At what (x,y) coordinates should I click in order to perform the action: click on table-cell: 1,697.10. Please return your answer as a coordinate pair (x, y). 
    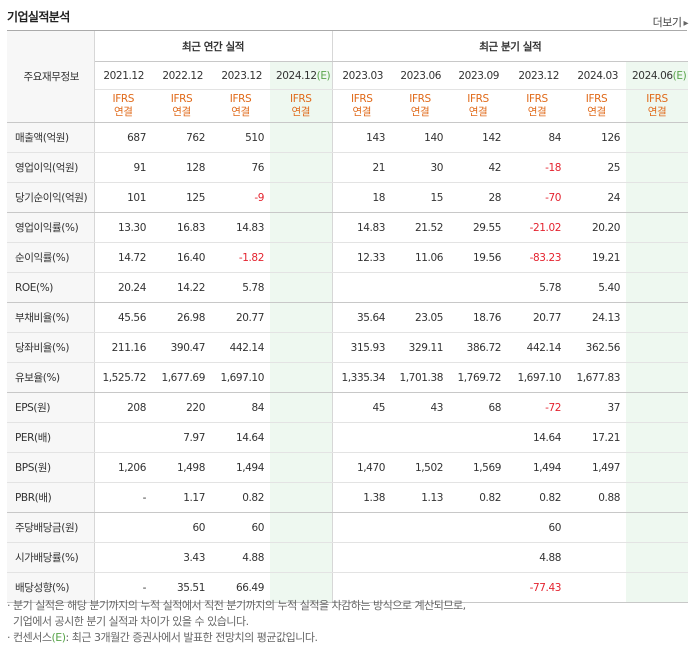
    Looking at the image, I should click on (537, 377).